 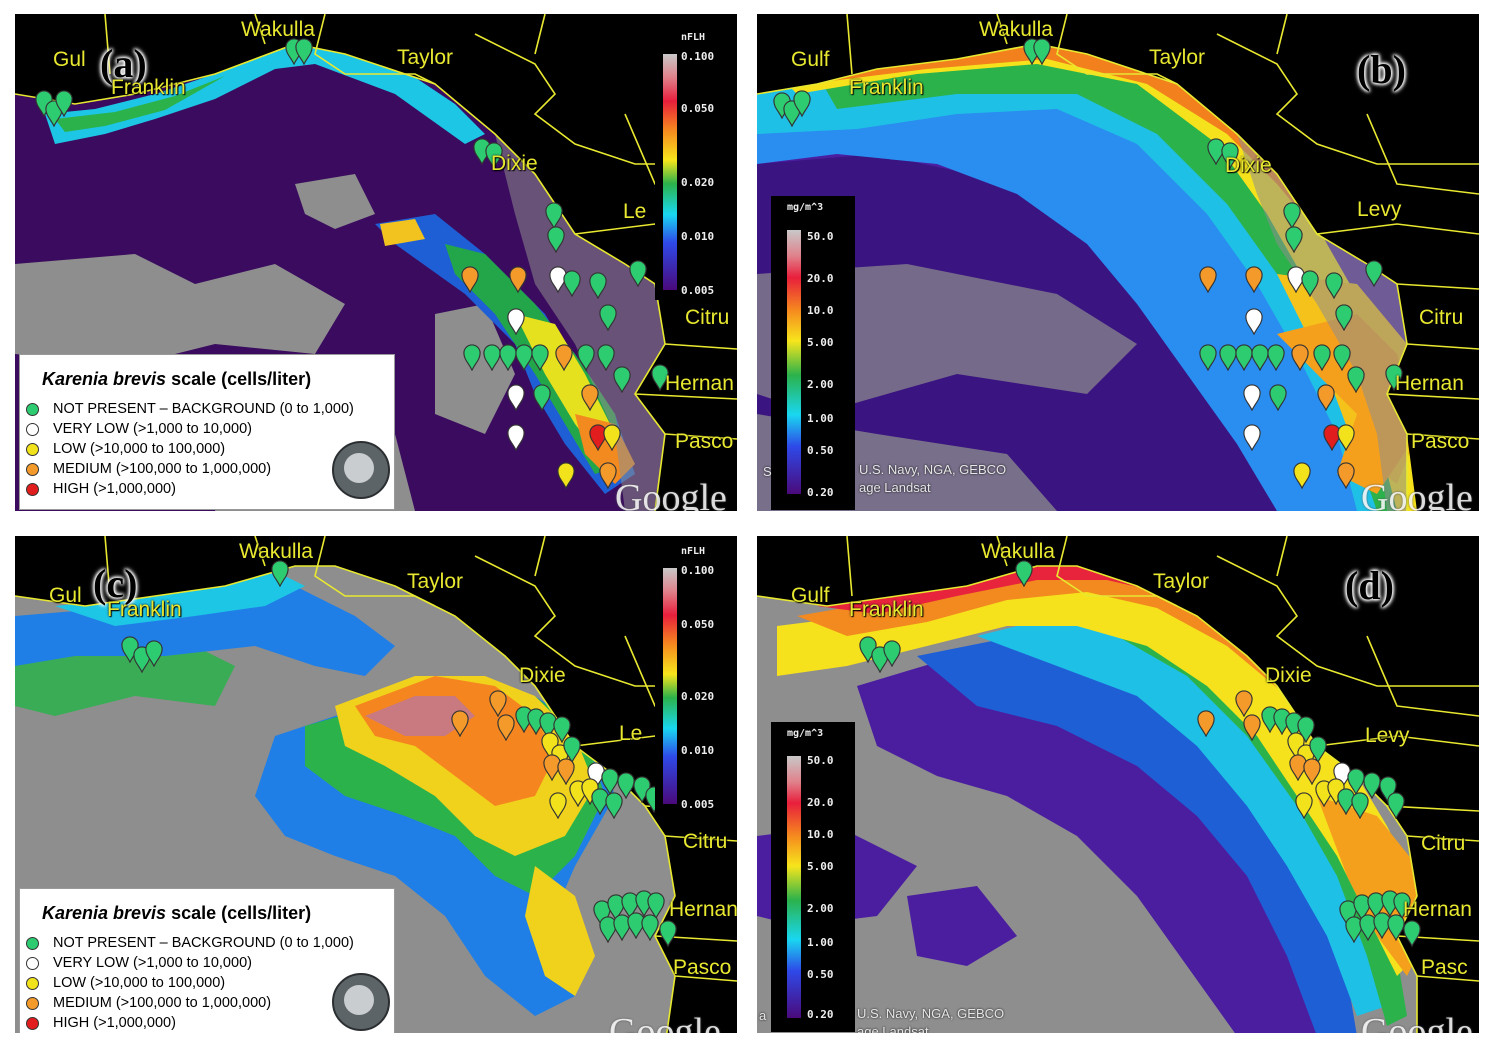 I want to click on nflh-colorbar-a: nFLH 0.100 0.050 0.020 0.010 0.005, so click(x=696, y=164).